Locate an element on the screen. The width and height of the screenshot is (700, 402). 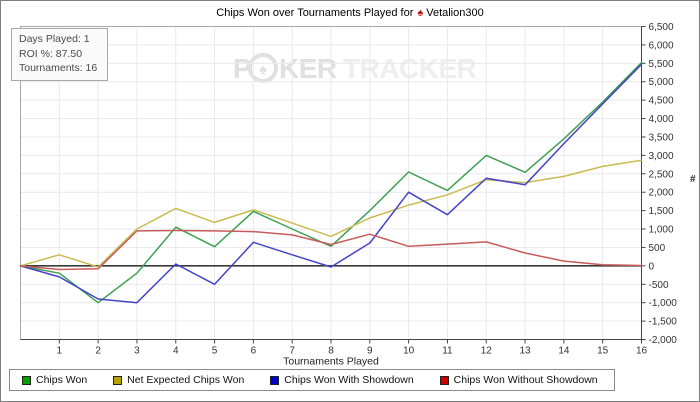
y-tick-label: 1,500 is located at coordinates (661, 211).